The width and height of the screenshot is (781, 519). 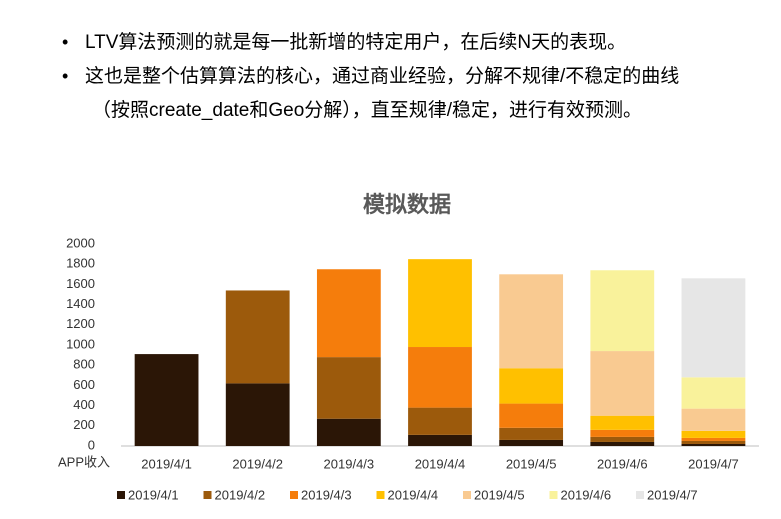 What do you see at coordinates (80, 283) in the screenshot?
I see `y-tick-label: 1600` at bounding box center [80, 283].